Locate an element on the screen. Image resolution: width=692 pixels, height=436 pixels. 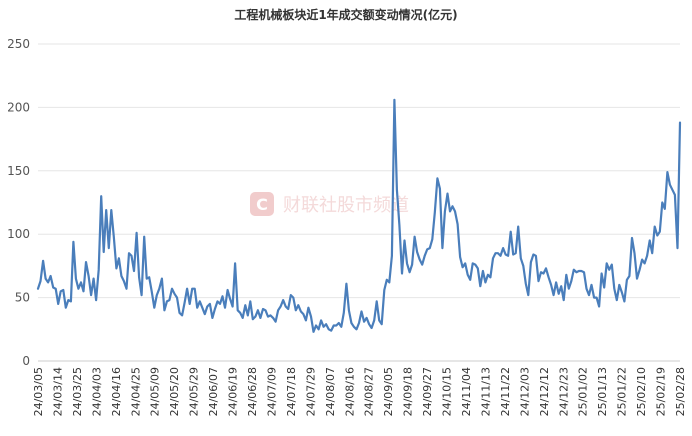
x-tick-label: 24/07/09 is located at coordinates (272, 391).